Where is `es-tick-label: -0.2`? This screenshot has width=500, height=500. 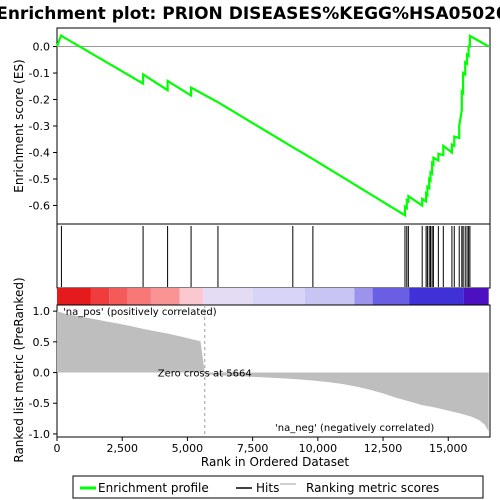
es-tick-label: -0.2 is located at coordinates (39, 100).